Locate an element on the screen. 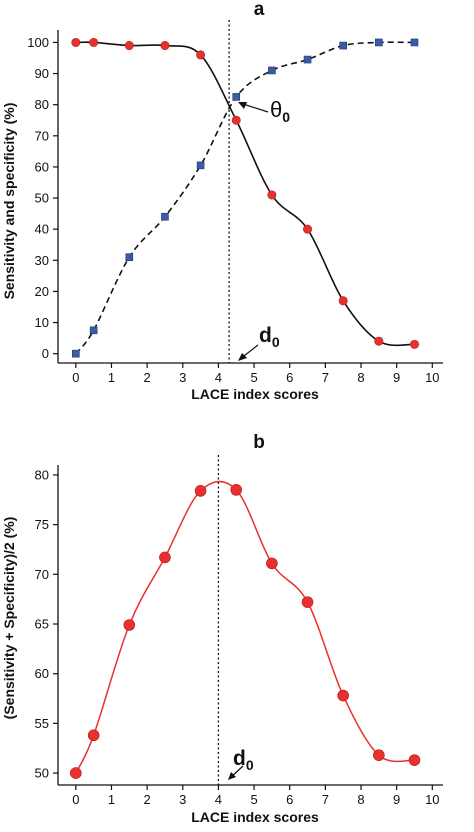 This screenshot has width=474, height=832. panel-b-d-arrowhead is located at coordinates (232, 776).